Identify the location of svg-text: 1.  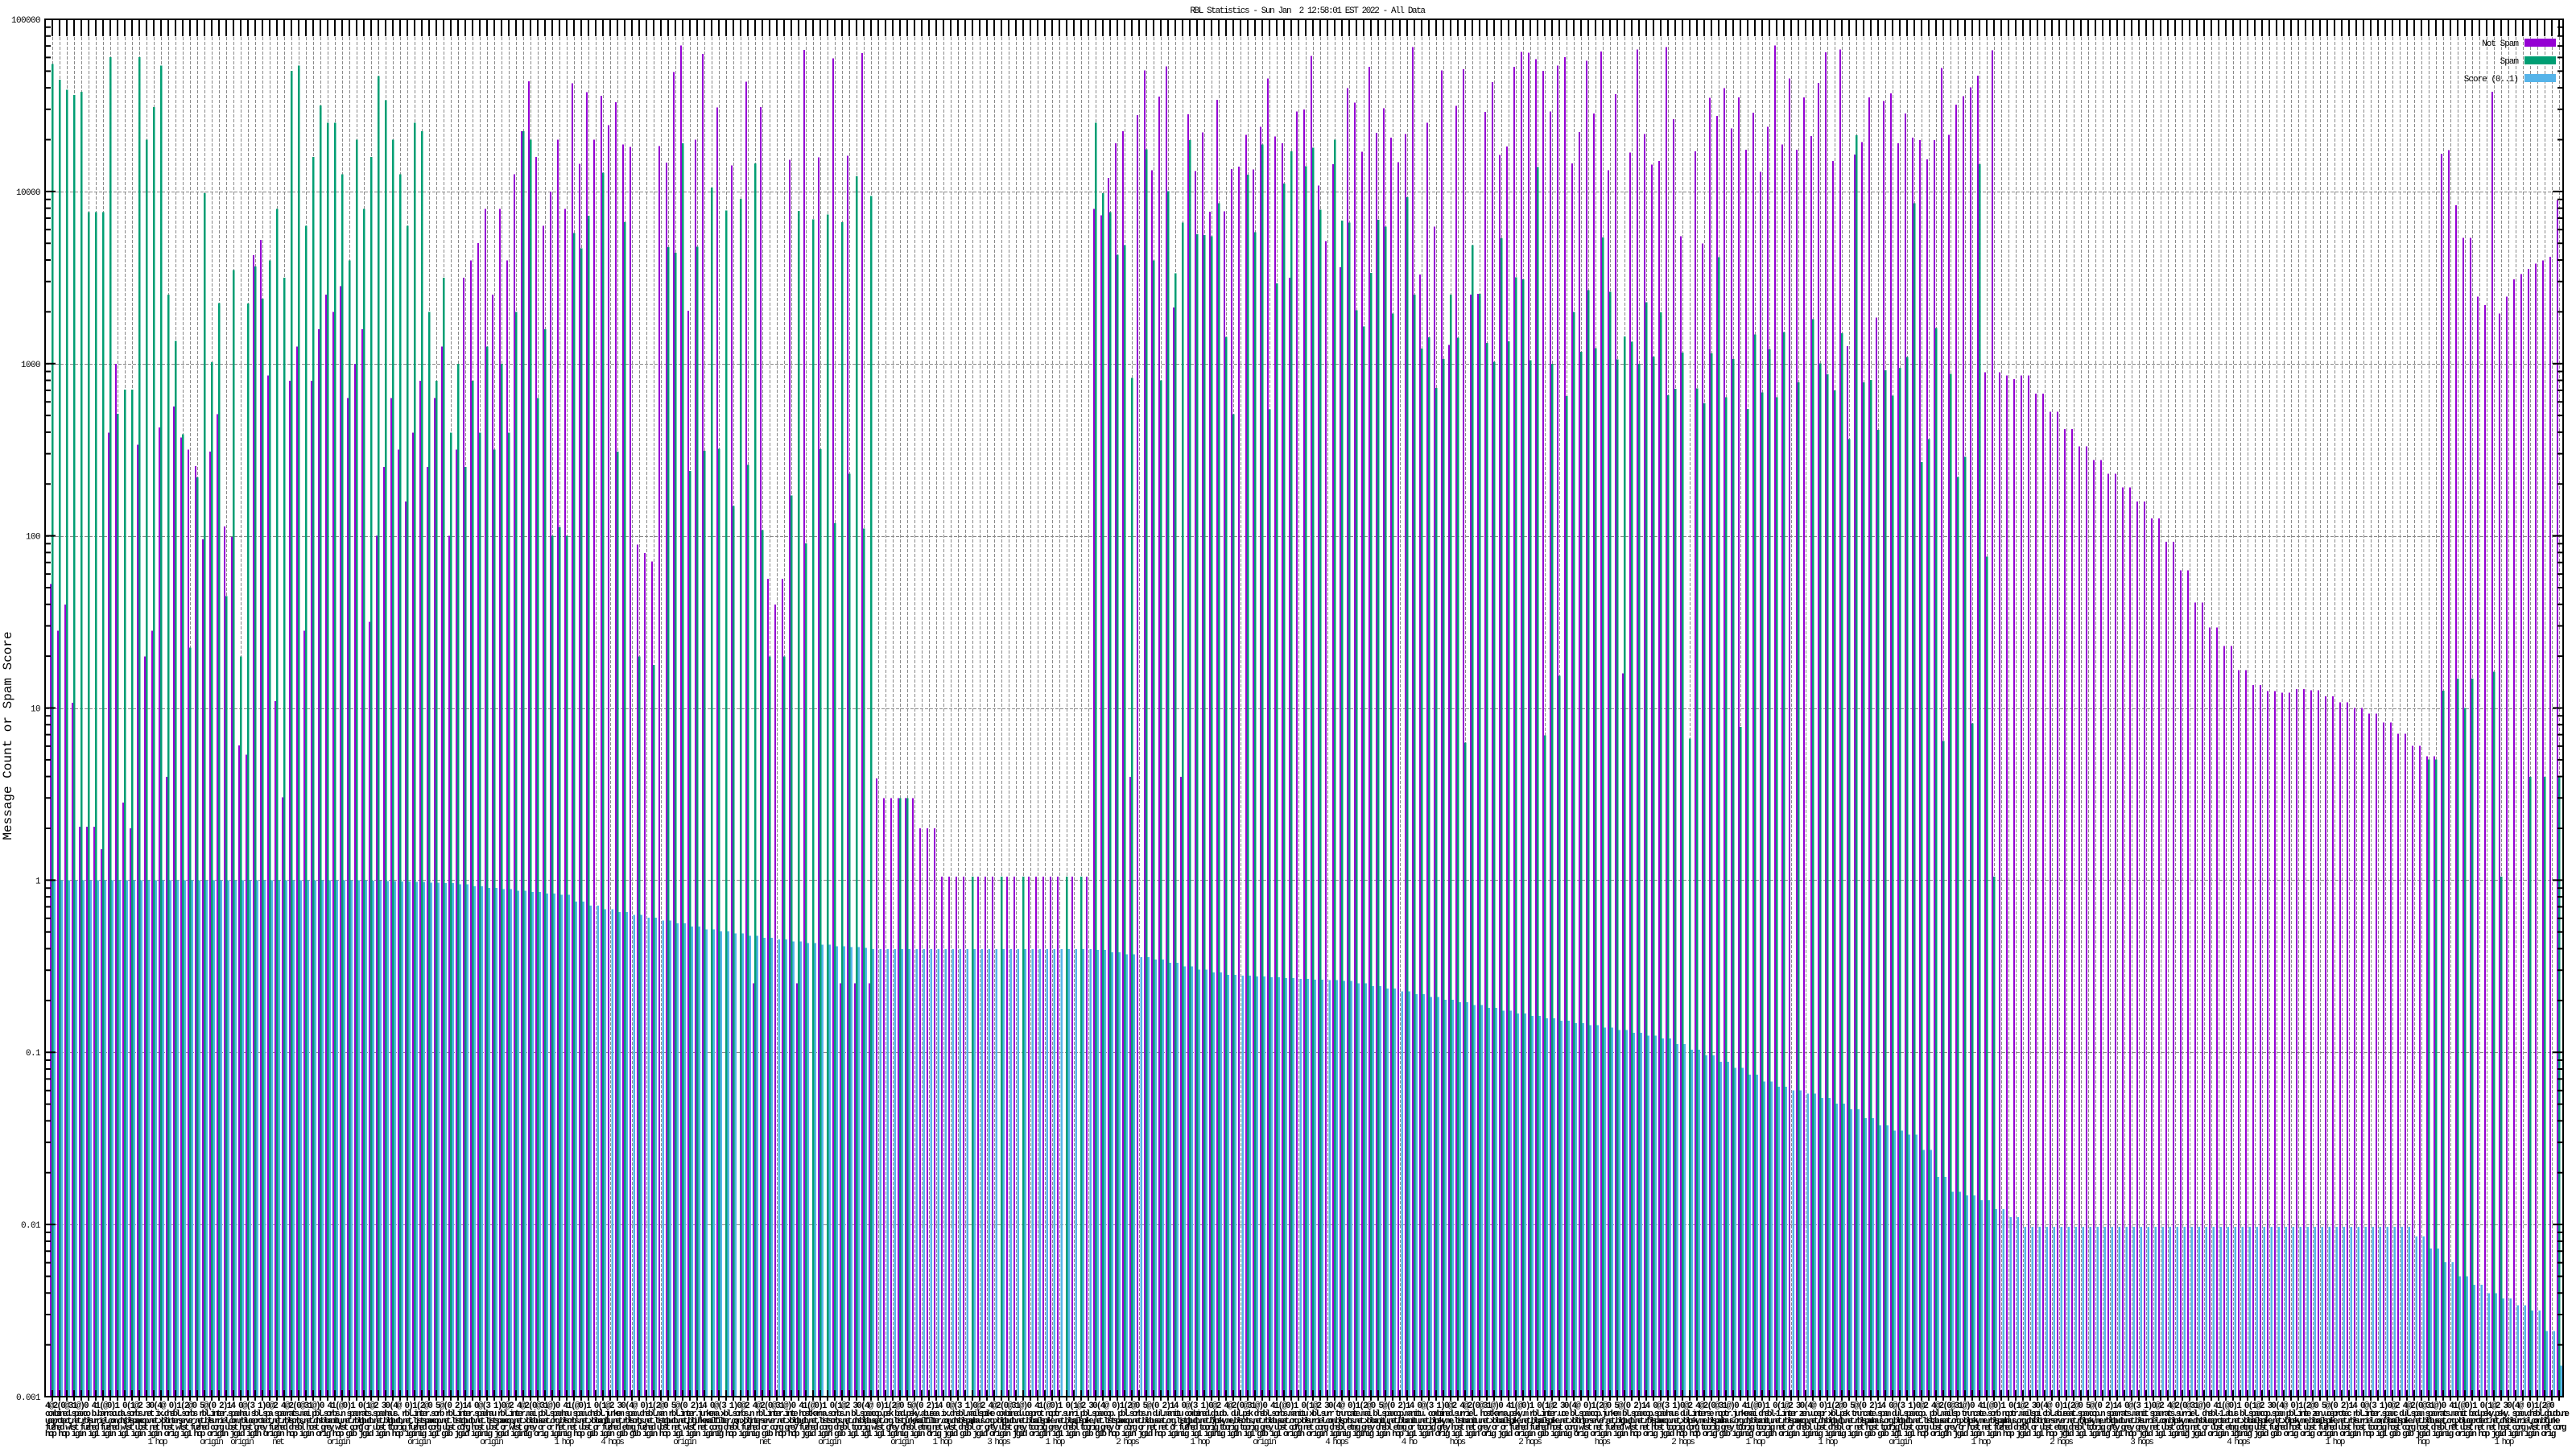
(38, 881).